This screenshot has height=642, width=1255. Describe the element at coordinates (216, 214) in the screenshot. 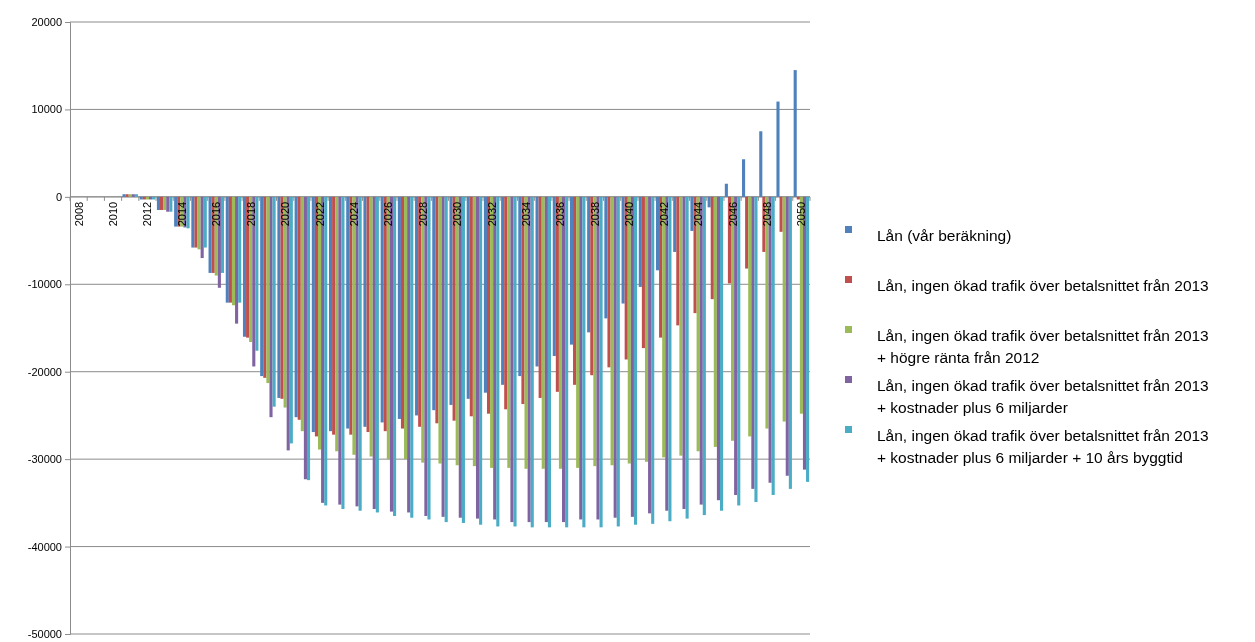

I see `x-tick-label: 2016` at that location.